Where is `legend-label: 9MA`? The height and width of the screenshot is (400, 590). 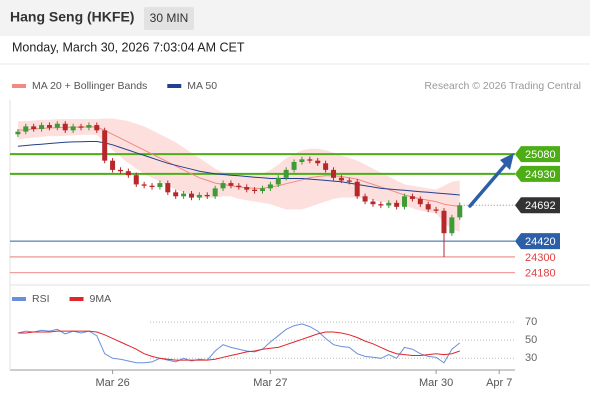 legend-label: 9MA is located at coordinates (101, 299).